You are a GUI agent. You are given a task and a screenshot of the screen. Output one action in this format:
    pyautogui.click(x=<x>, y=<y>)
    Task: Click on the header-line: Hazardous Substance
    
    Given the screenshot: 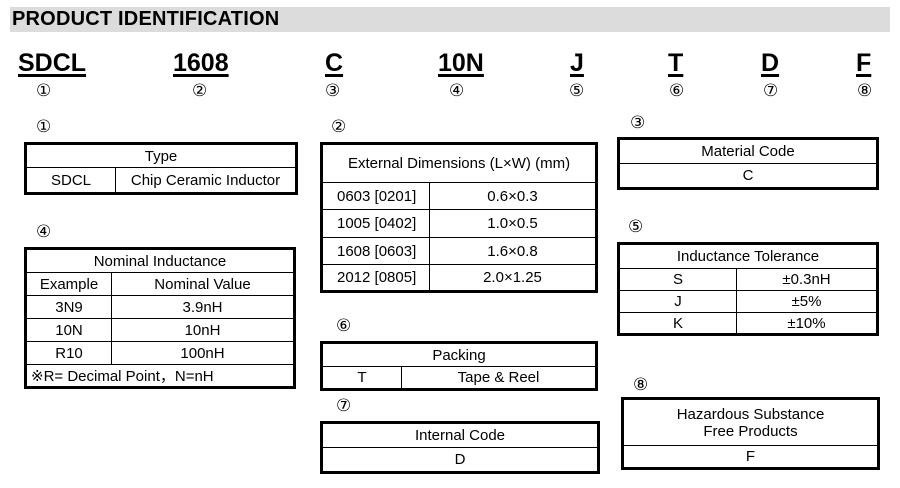 What is the action you would take?
    pyautogui.click(x=750, y=414)
    